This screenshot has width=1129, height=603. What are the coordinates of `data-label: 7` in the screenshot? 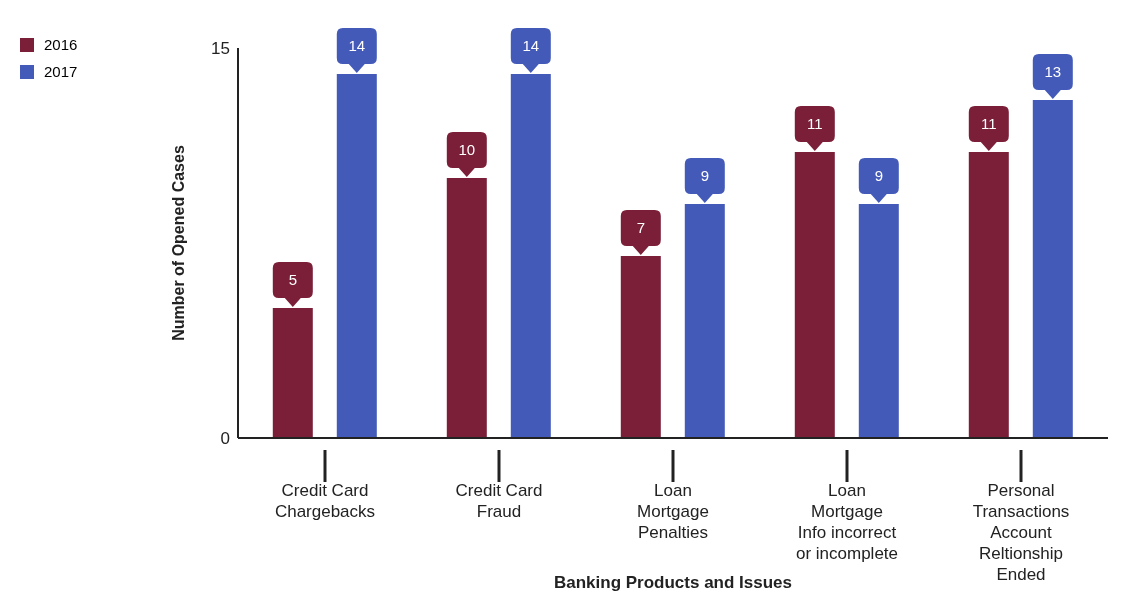 It's located at (640, 227).